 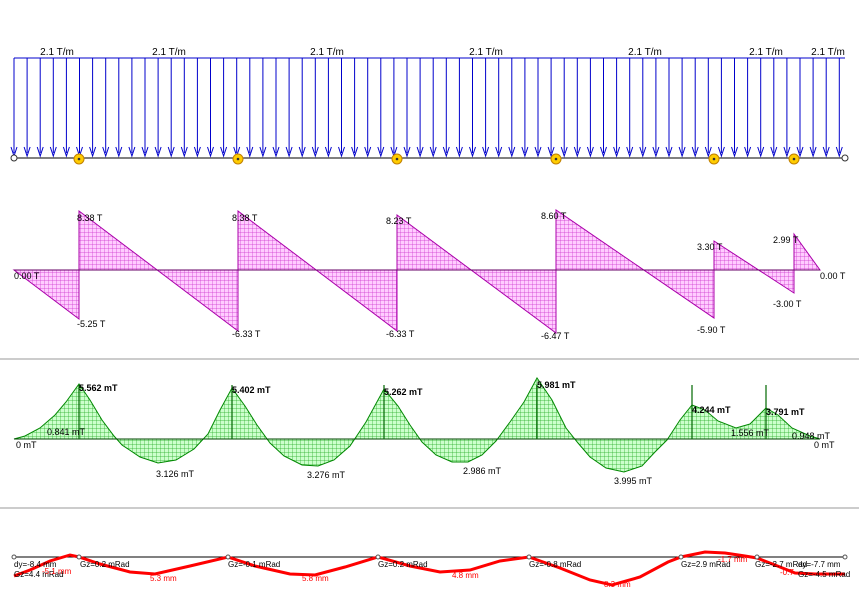 I want to click on deflection-label: 8.3 mm, so click(x=617, y=584).